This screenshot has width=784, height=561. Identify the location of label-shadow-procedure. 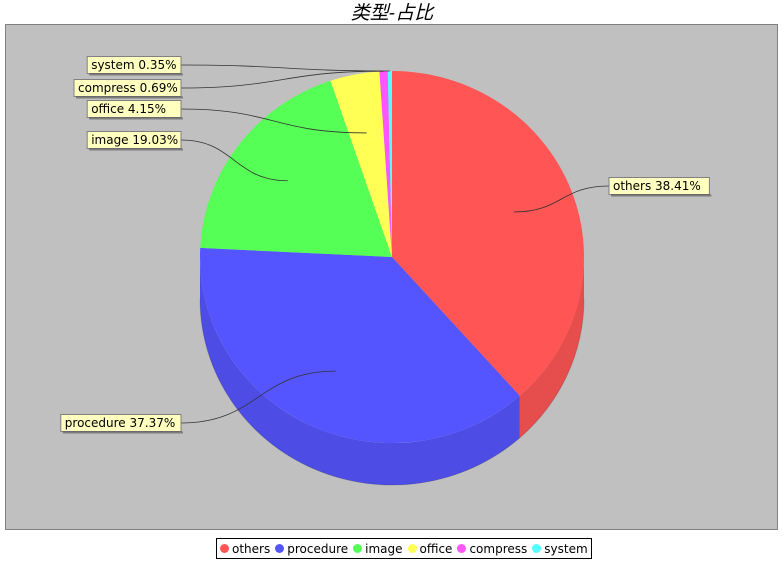
(122, 432).